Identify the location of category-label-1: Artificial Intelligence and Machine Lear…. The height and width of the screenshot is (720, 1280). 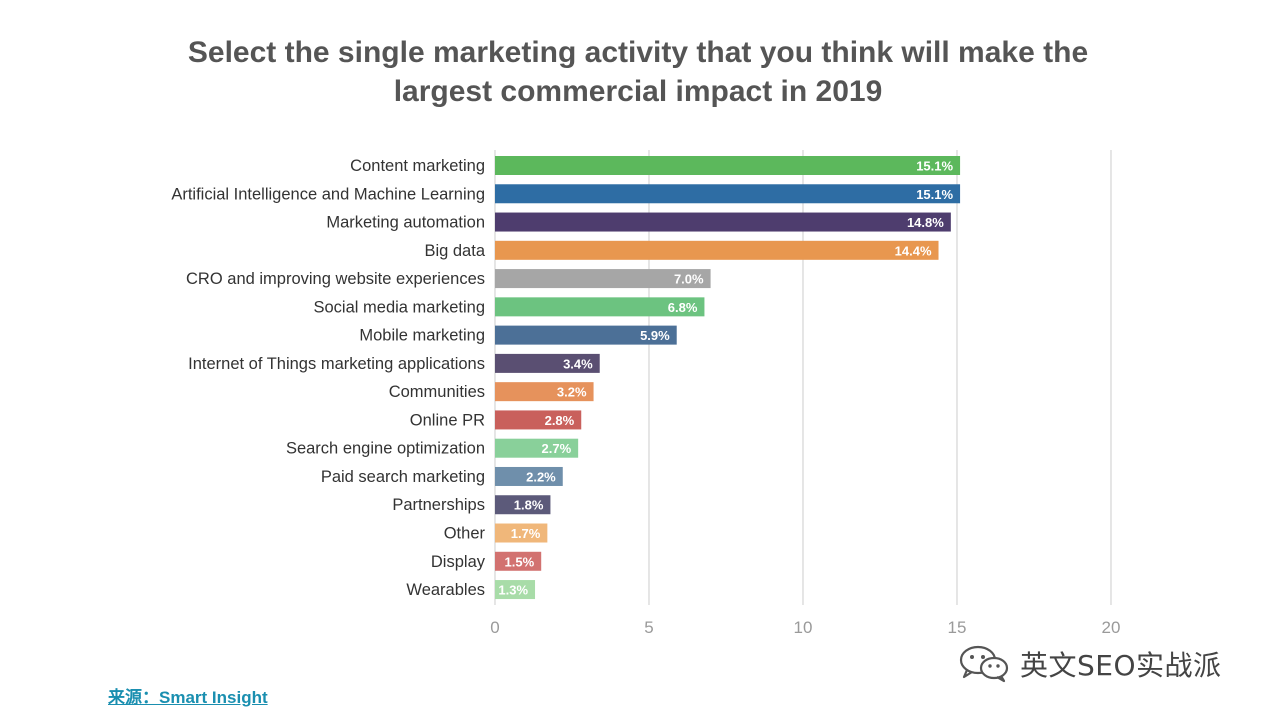
(328, 194).